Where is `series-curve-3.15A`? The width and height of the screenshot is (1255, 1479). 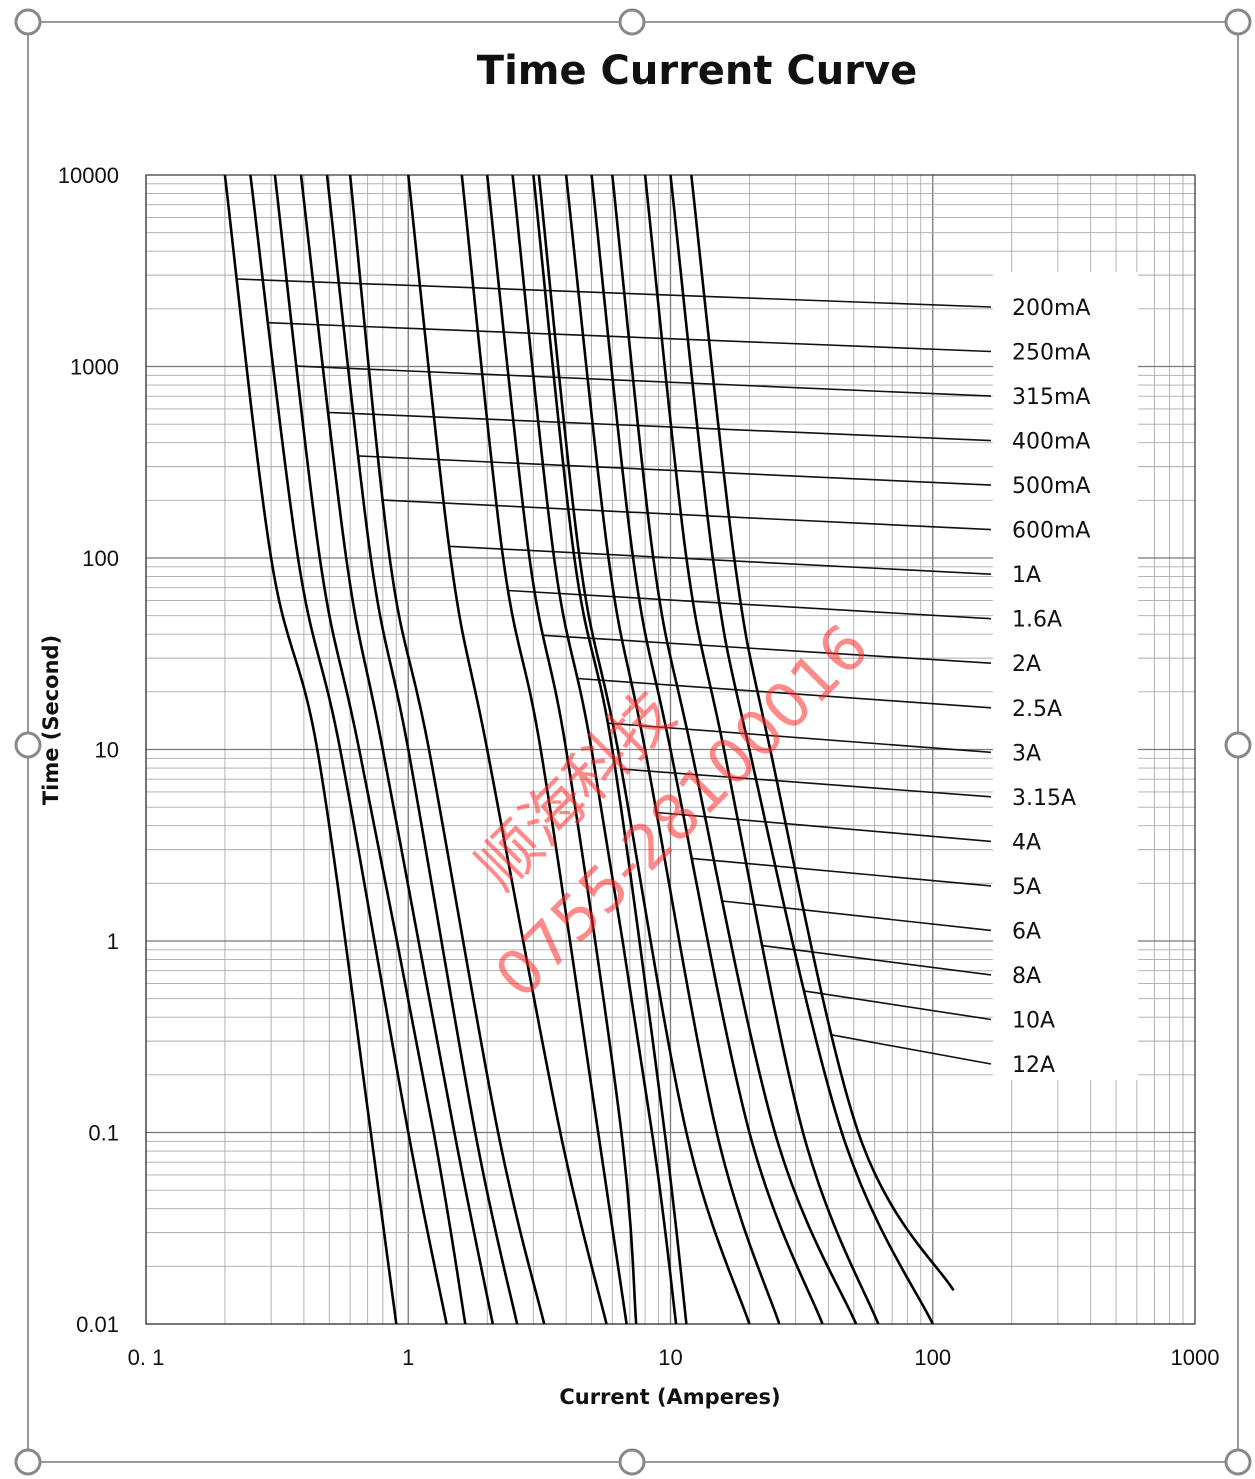
series-curve-3.15A is located at coordinates (644, 749).